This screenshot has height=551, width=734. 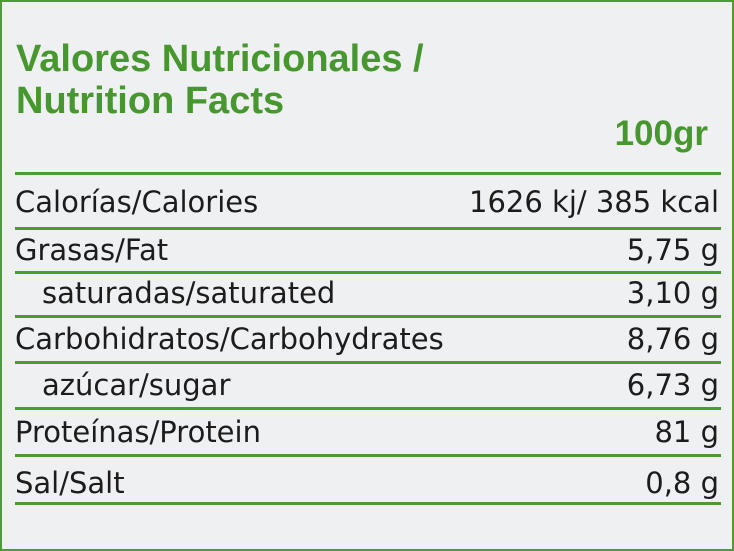 I want to click on row-label: Carbohidratos/Carbohydrates, so click(x=229, y=339).